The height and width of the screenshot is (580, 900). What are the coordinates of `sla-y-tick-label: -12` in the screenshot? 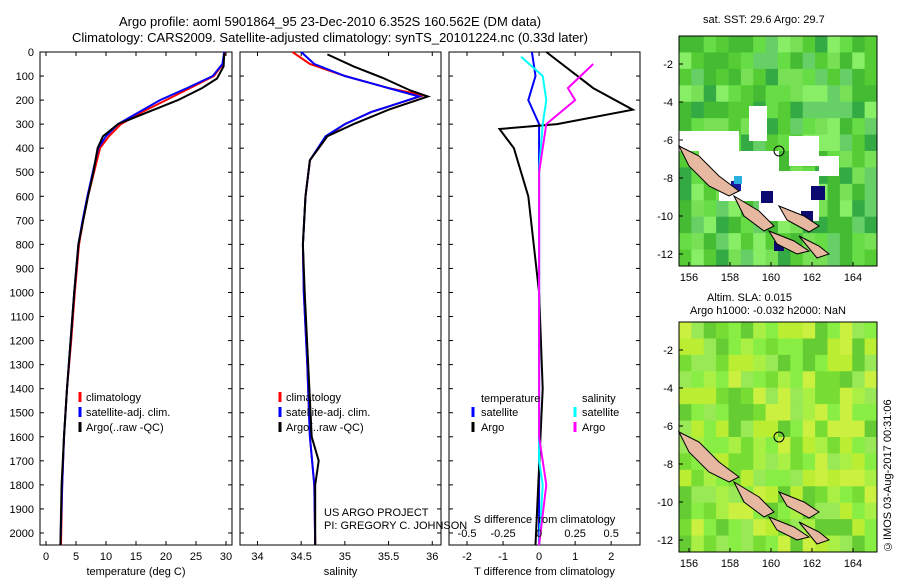 It's located at (665, 541).